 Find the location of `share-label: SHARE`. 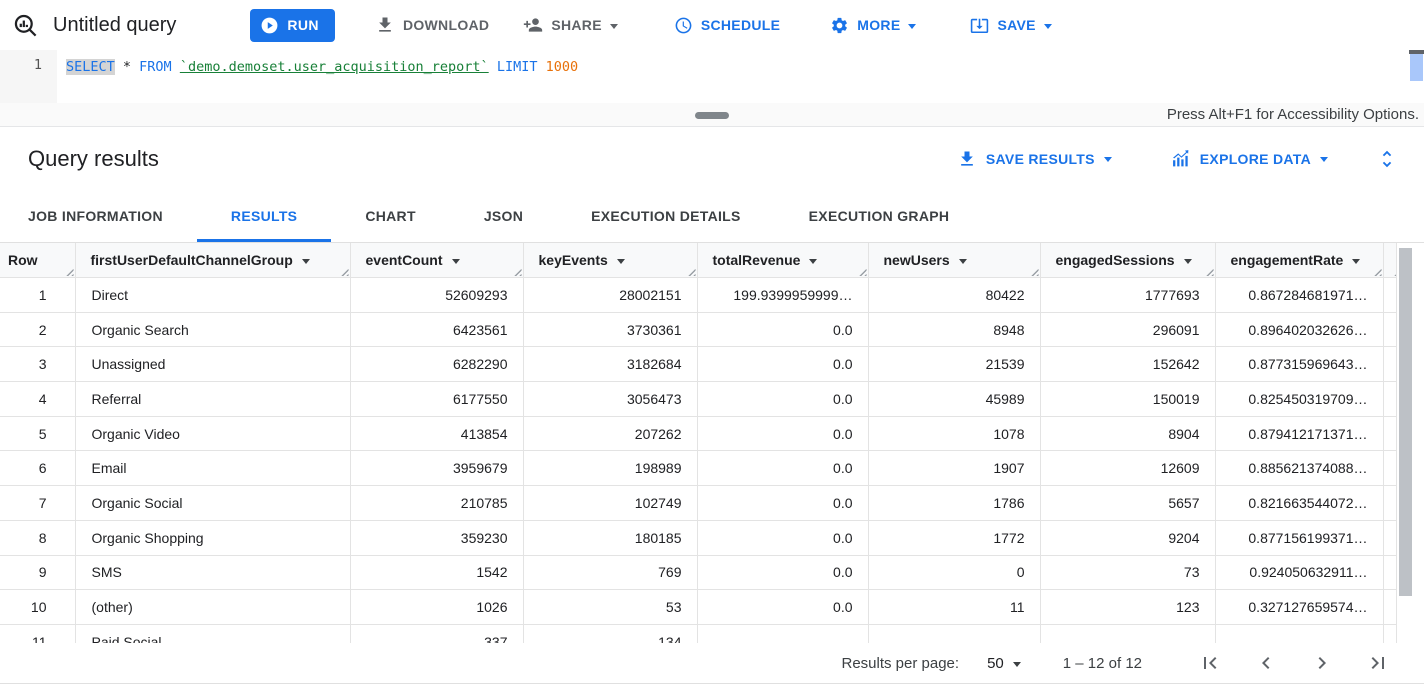

share-label: SHARE is located at coordinates (576, 25).